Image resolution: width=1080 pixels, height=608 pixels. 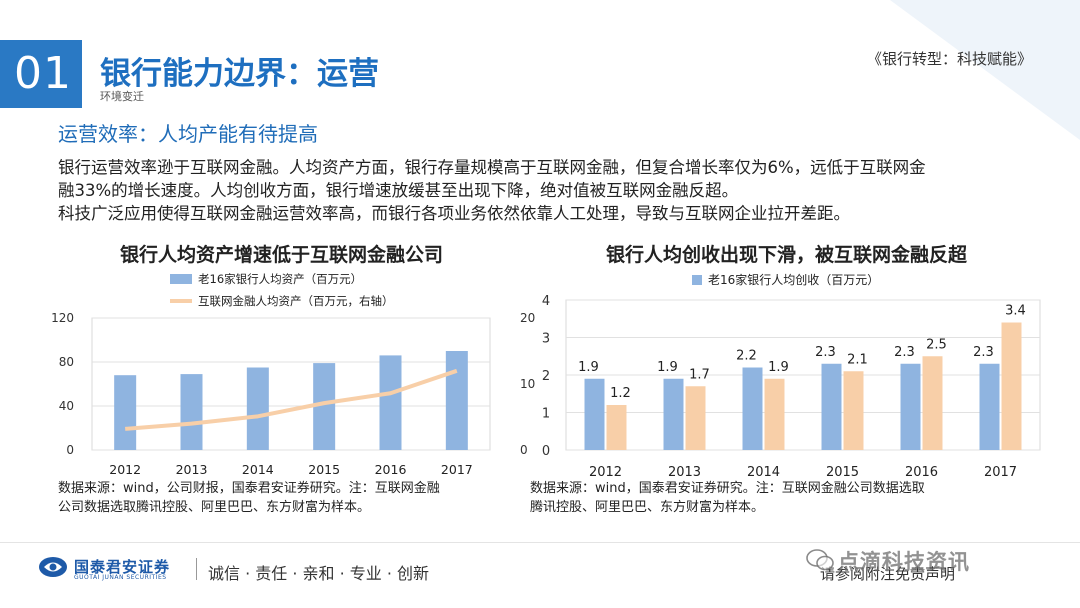 I want to click on data-label: 1.7, so click(x=699, y=374).